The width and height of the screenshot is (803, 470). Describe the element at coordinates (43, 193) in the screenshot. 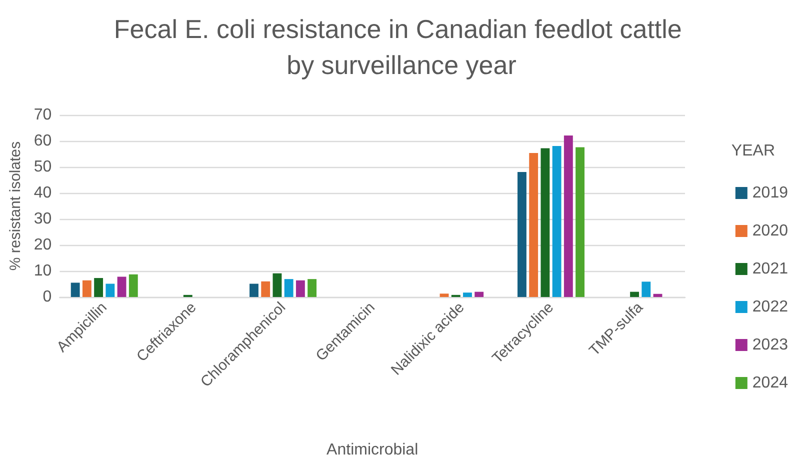

I see `y-tick-label: 40` at that location.